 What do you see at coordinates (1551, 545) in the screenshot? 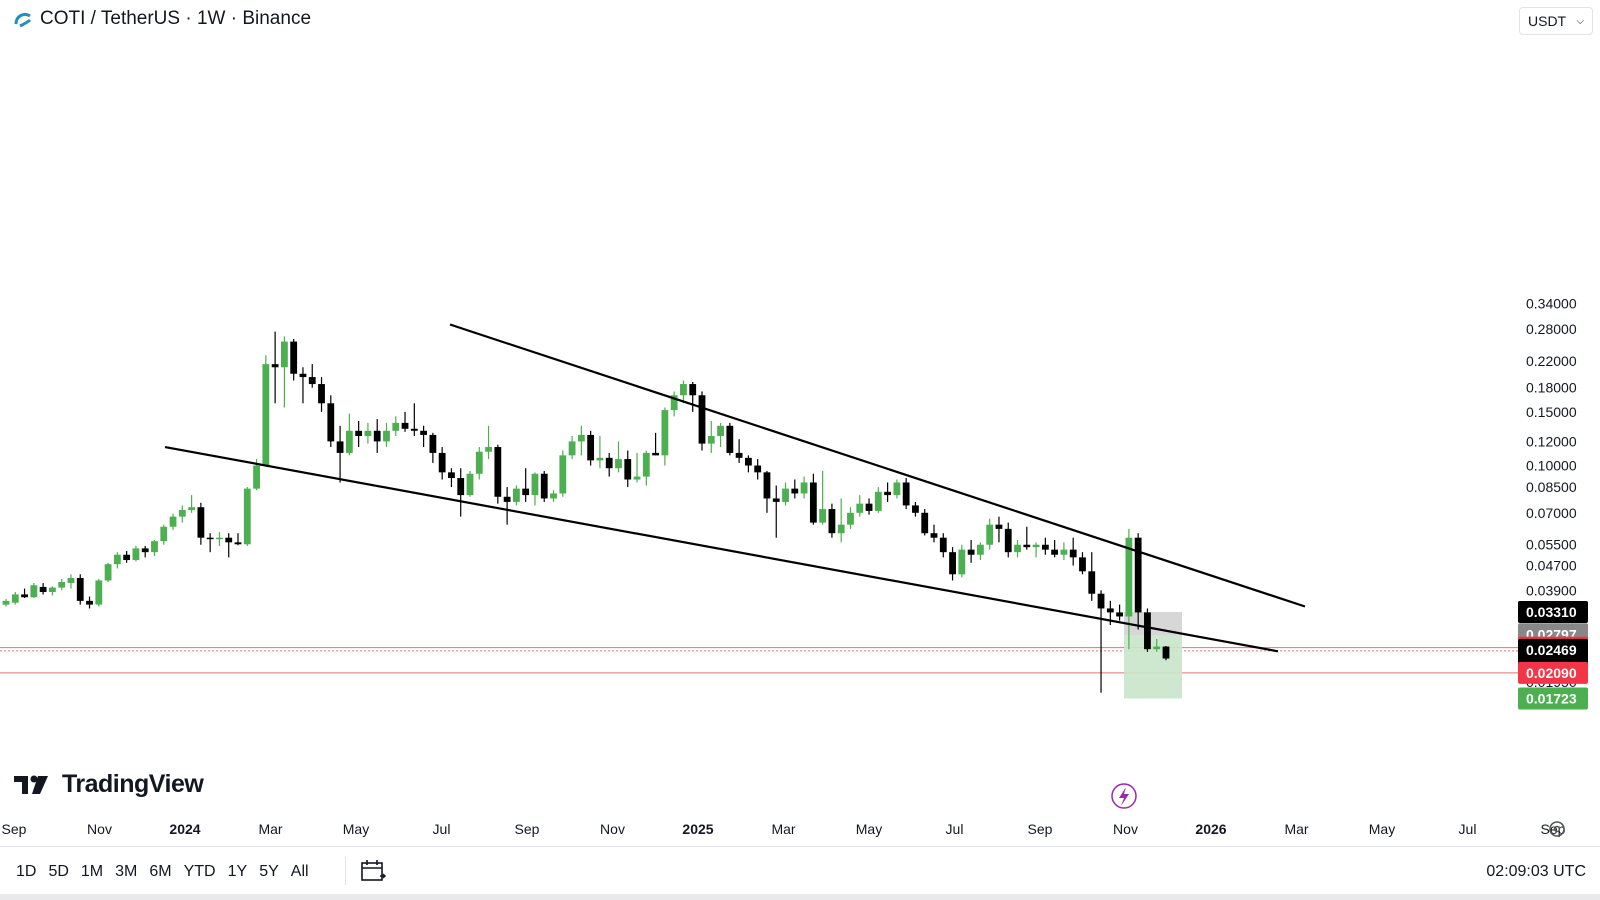
I see `y-tick-label: 0.05500` at bounding box center [1551, 545].